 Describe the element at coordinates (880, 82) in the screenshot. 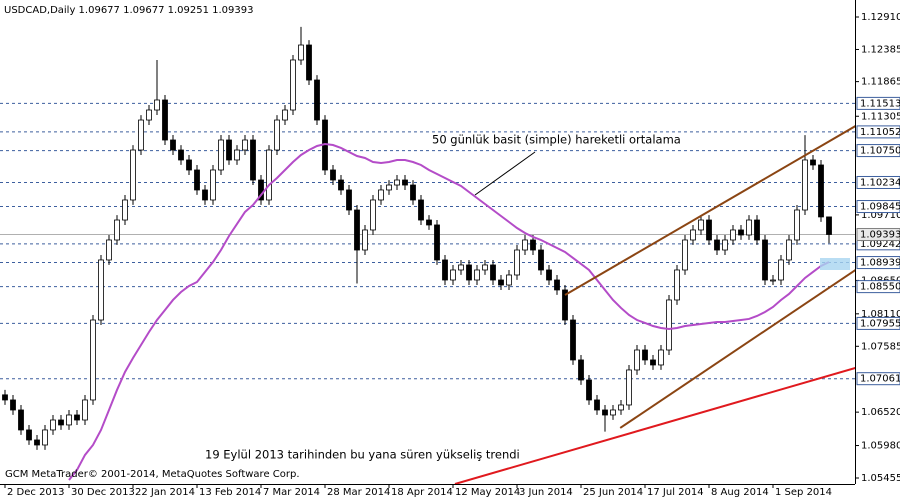

I see `y-tick-label: 1.11865` at that location.